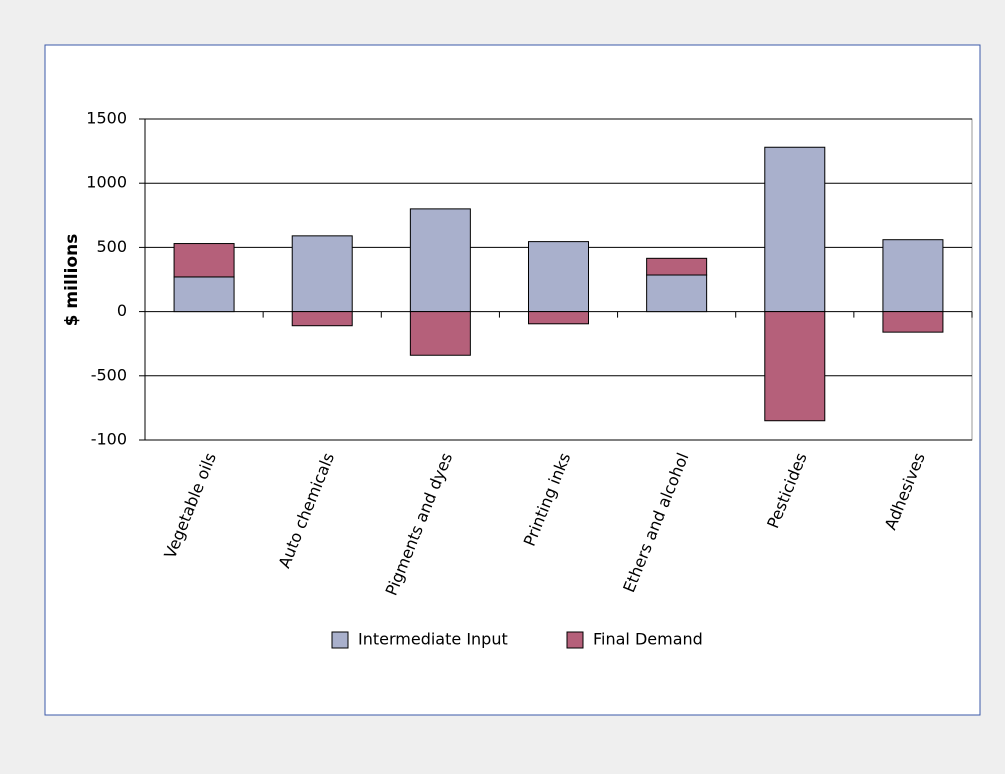 This screenshot has height=774, width=1005. Describe the element at coordinates (111, 246) in the screenshot. I see `y-tick-label: 500` at that location.